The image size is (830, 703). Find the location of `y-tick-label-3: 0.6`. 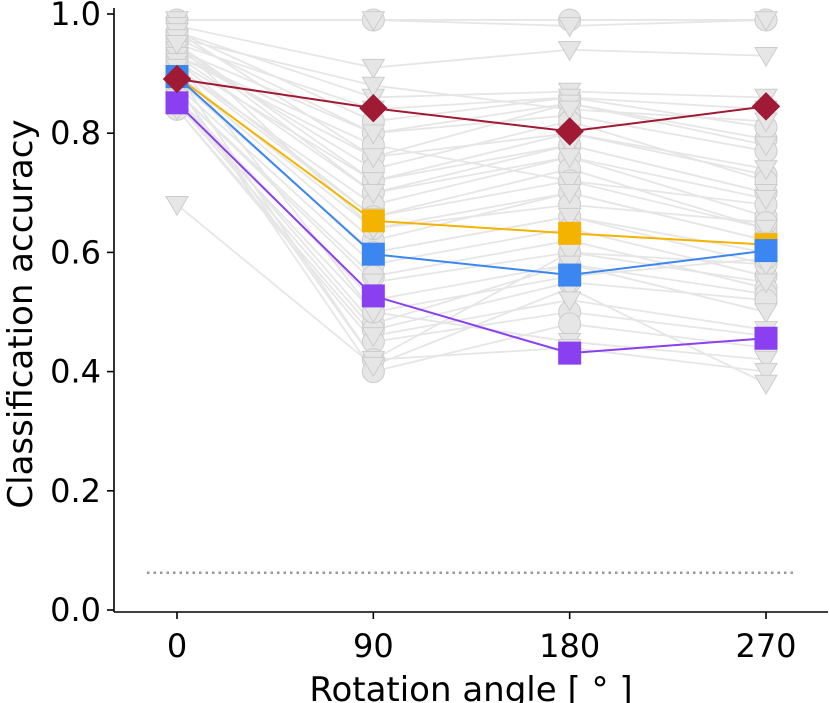

y-tick-label-3: 0.6 is located at coordinates (75, 252).